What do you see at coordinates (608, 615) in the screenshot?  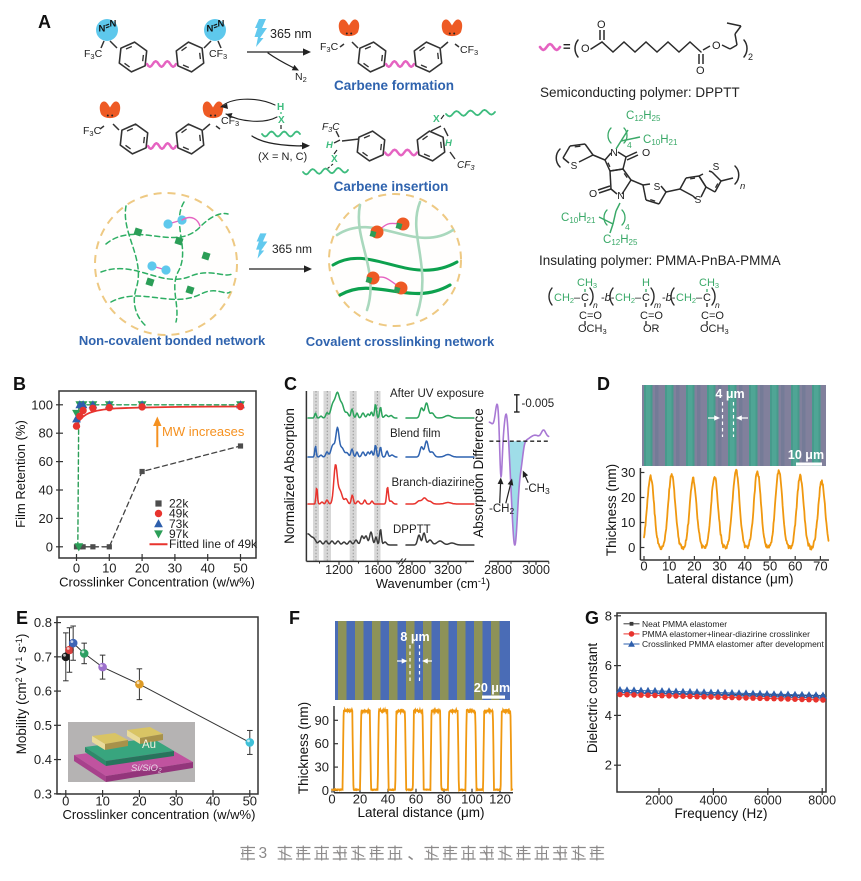 I see `svg-text: 8` at bounding box center [608, 615].